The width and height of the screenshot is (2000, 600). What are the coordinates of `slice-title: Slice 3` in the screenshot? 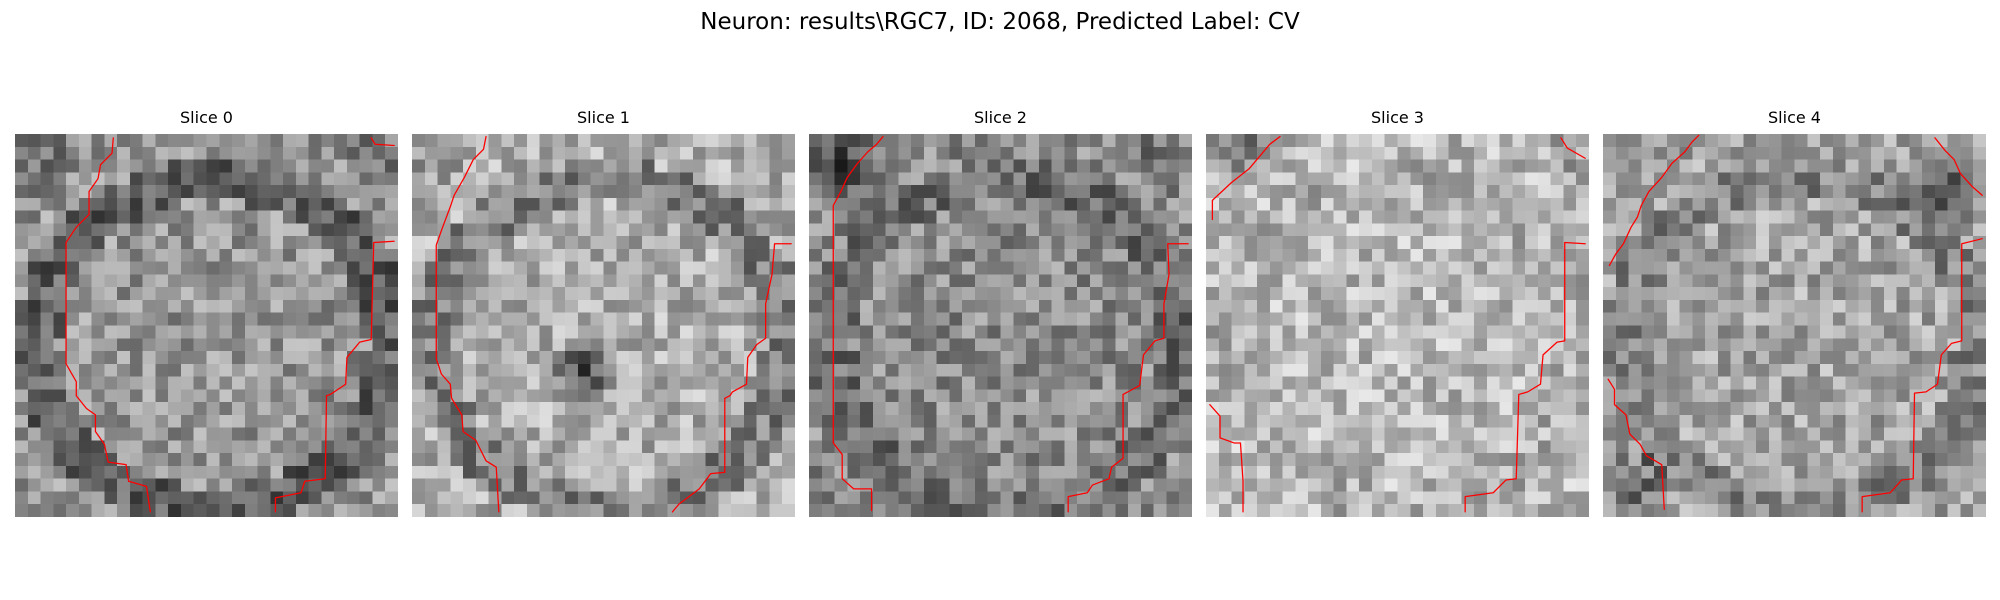 It's located at (1397, 117).